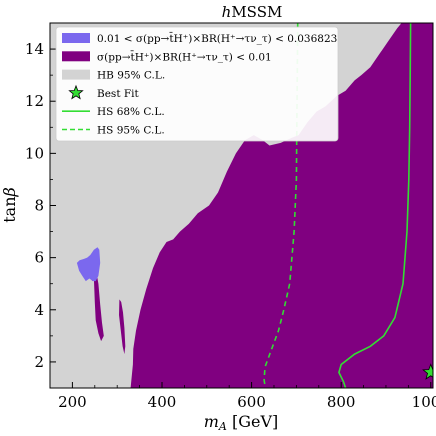 This screenshot has width=436, height=436. What do you see at coordinates (252, 12) in the screenshot?
I see `chart-title: hMSSM` at bounding box center [252, 12].